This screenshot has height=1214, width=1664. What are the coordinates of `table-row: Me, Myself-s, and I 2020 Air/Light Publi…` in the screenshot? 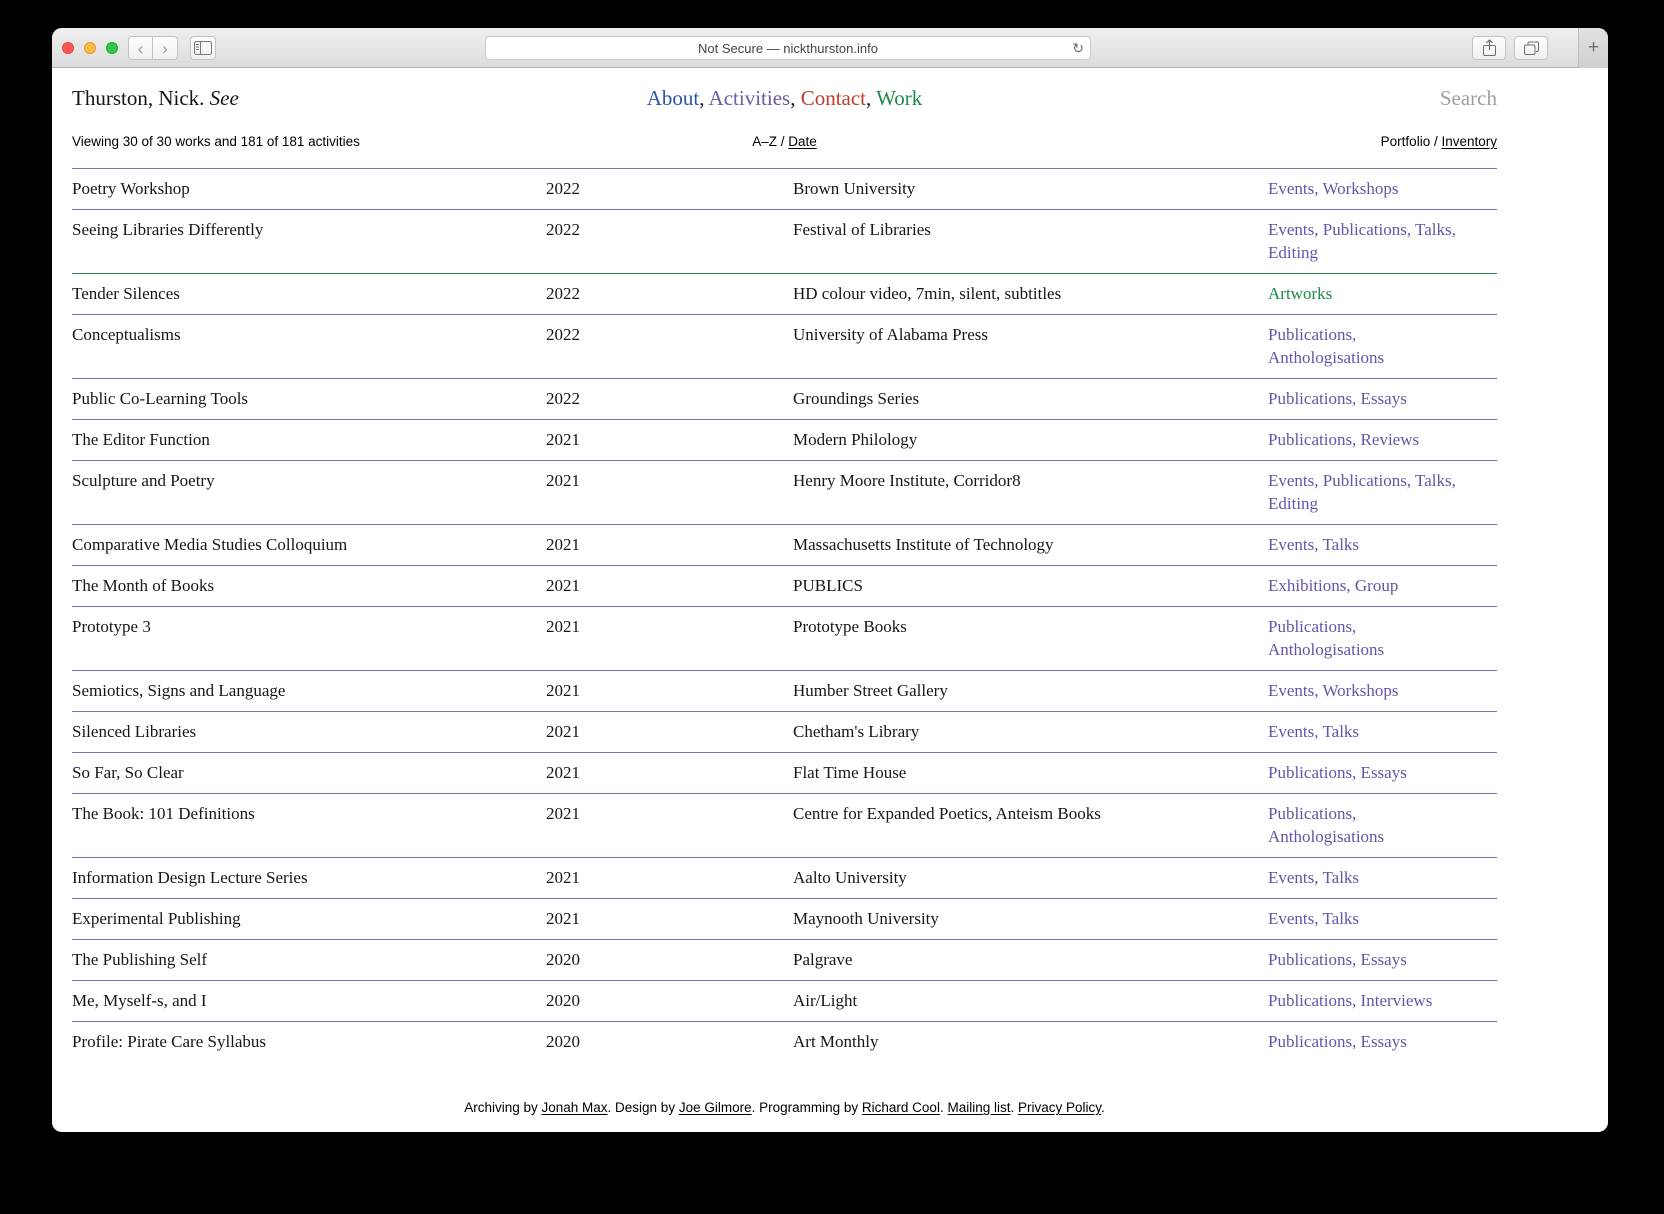 It's located at (784, 1000).